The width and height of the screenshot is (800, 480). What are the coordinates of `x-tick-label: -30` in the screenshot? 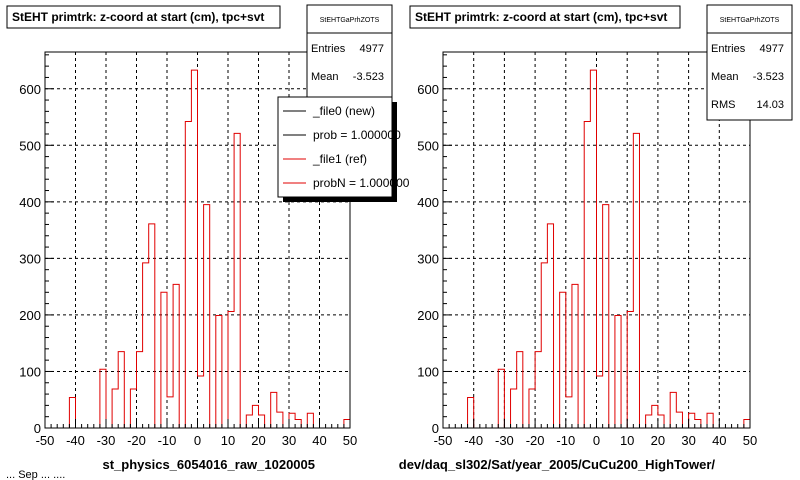 It's located at (504, 440).